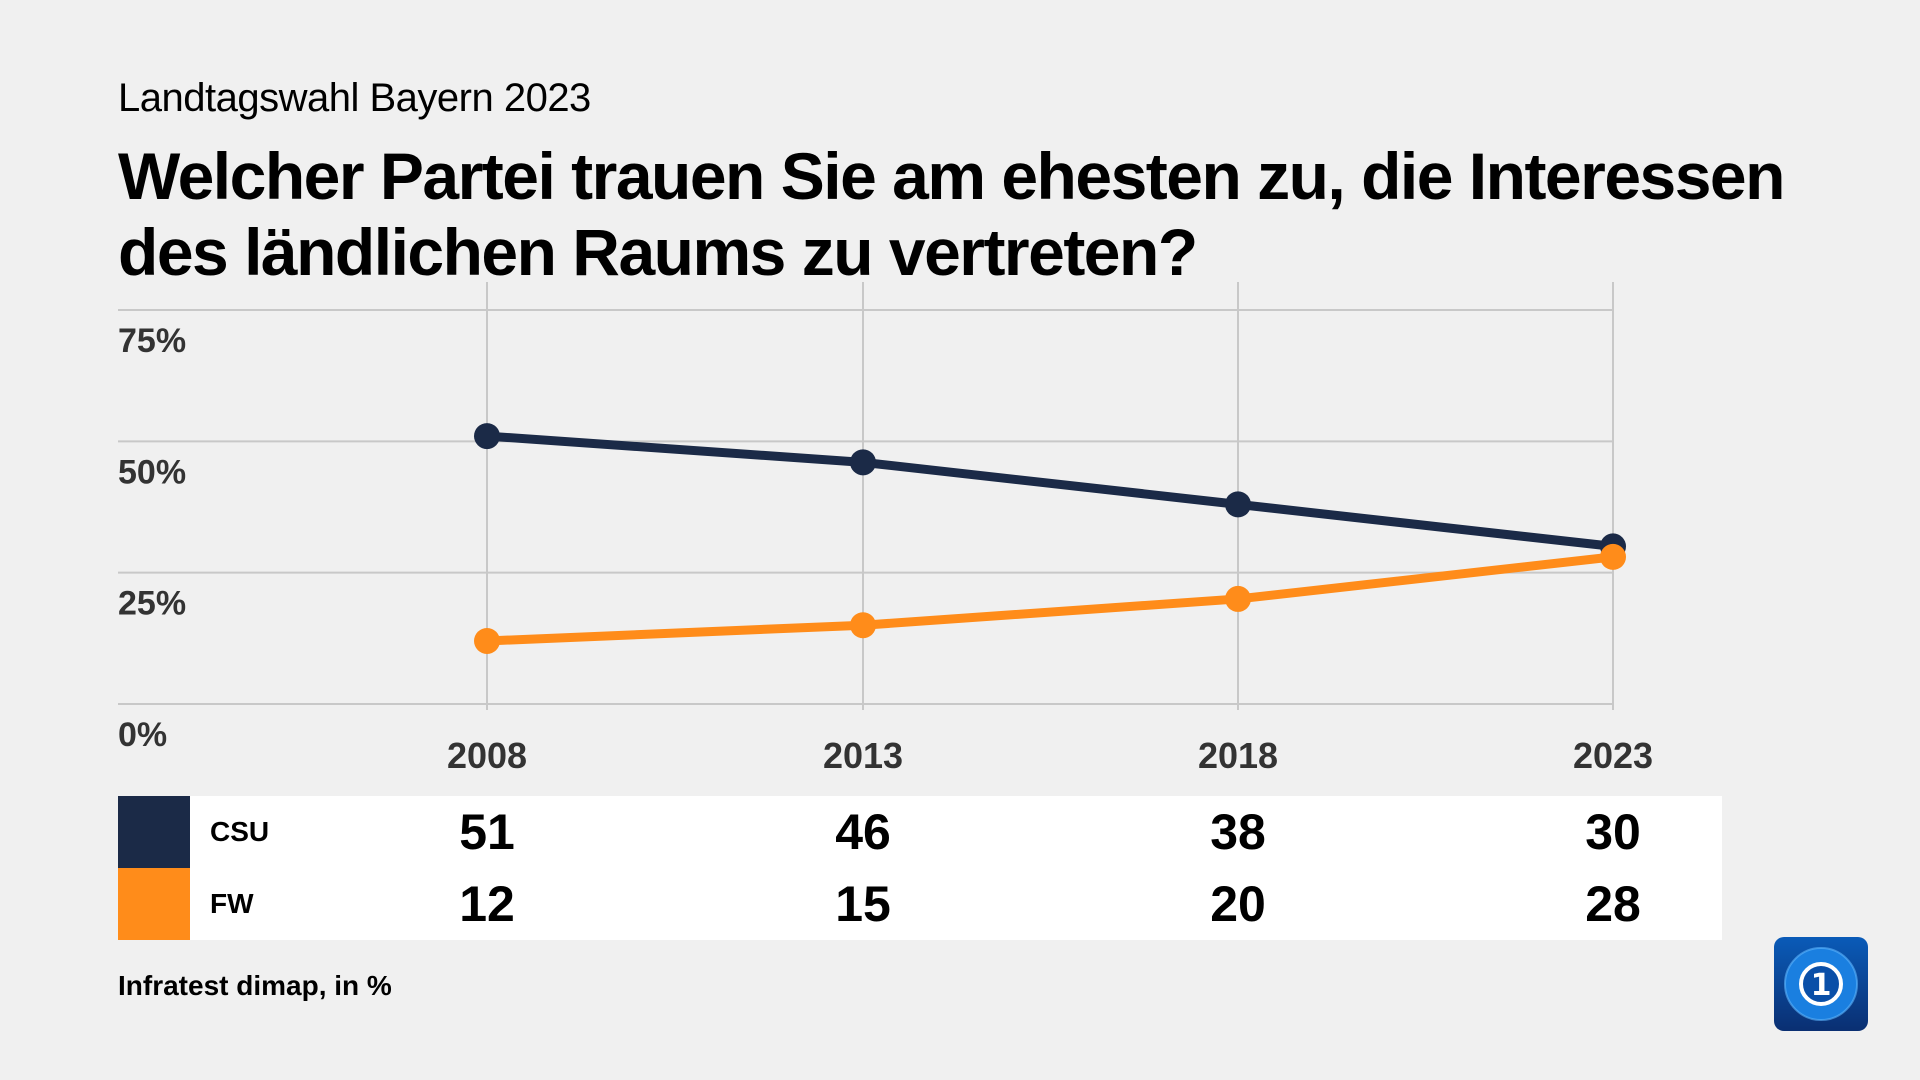 The width and height of the screenshot is (1920, 1080). Describe the element at coordinates (487, 904) in the screenshot. I see `cell: 12` at that location.